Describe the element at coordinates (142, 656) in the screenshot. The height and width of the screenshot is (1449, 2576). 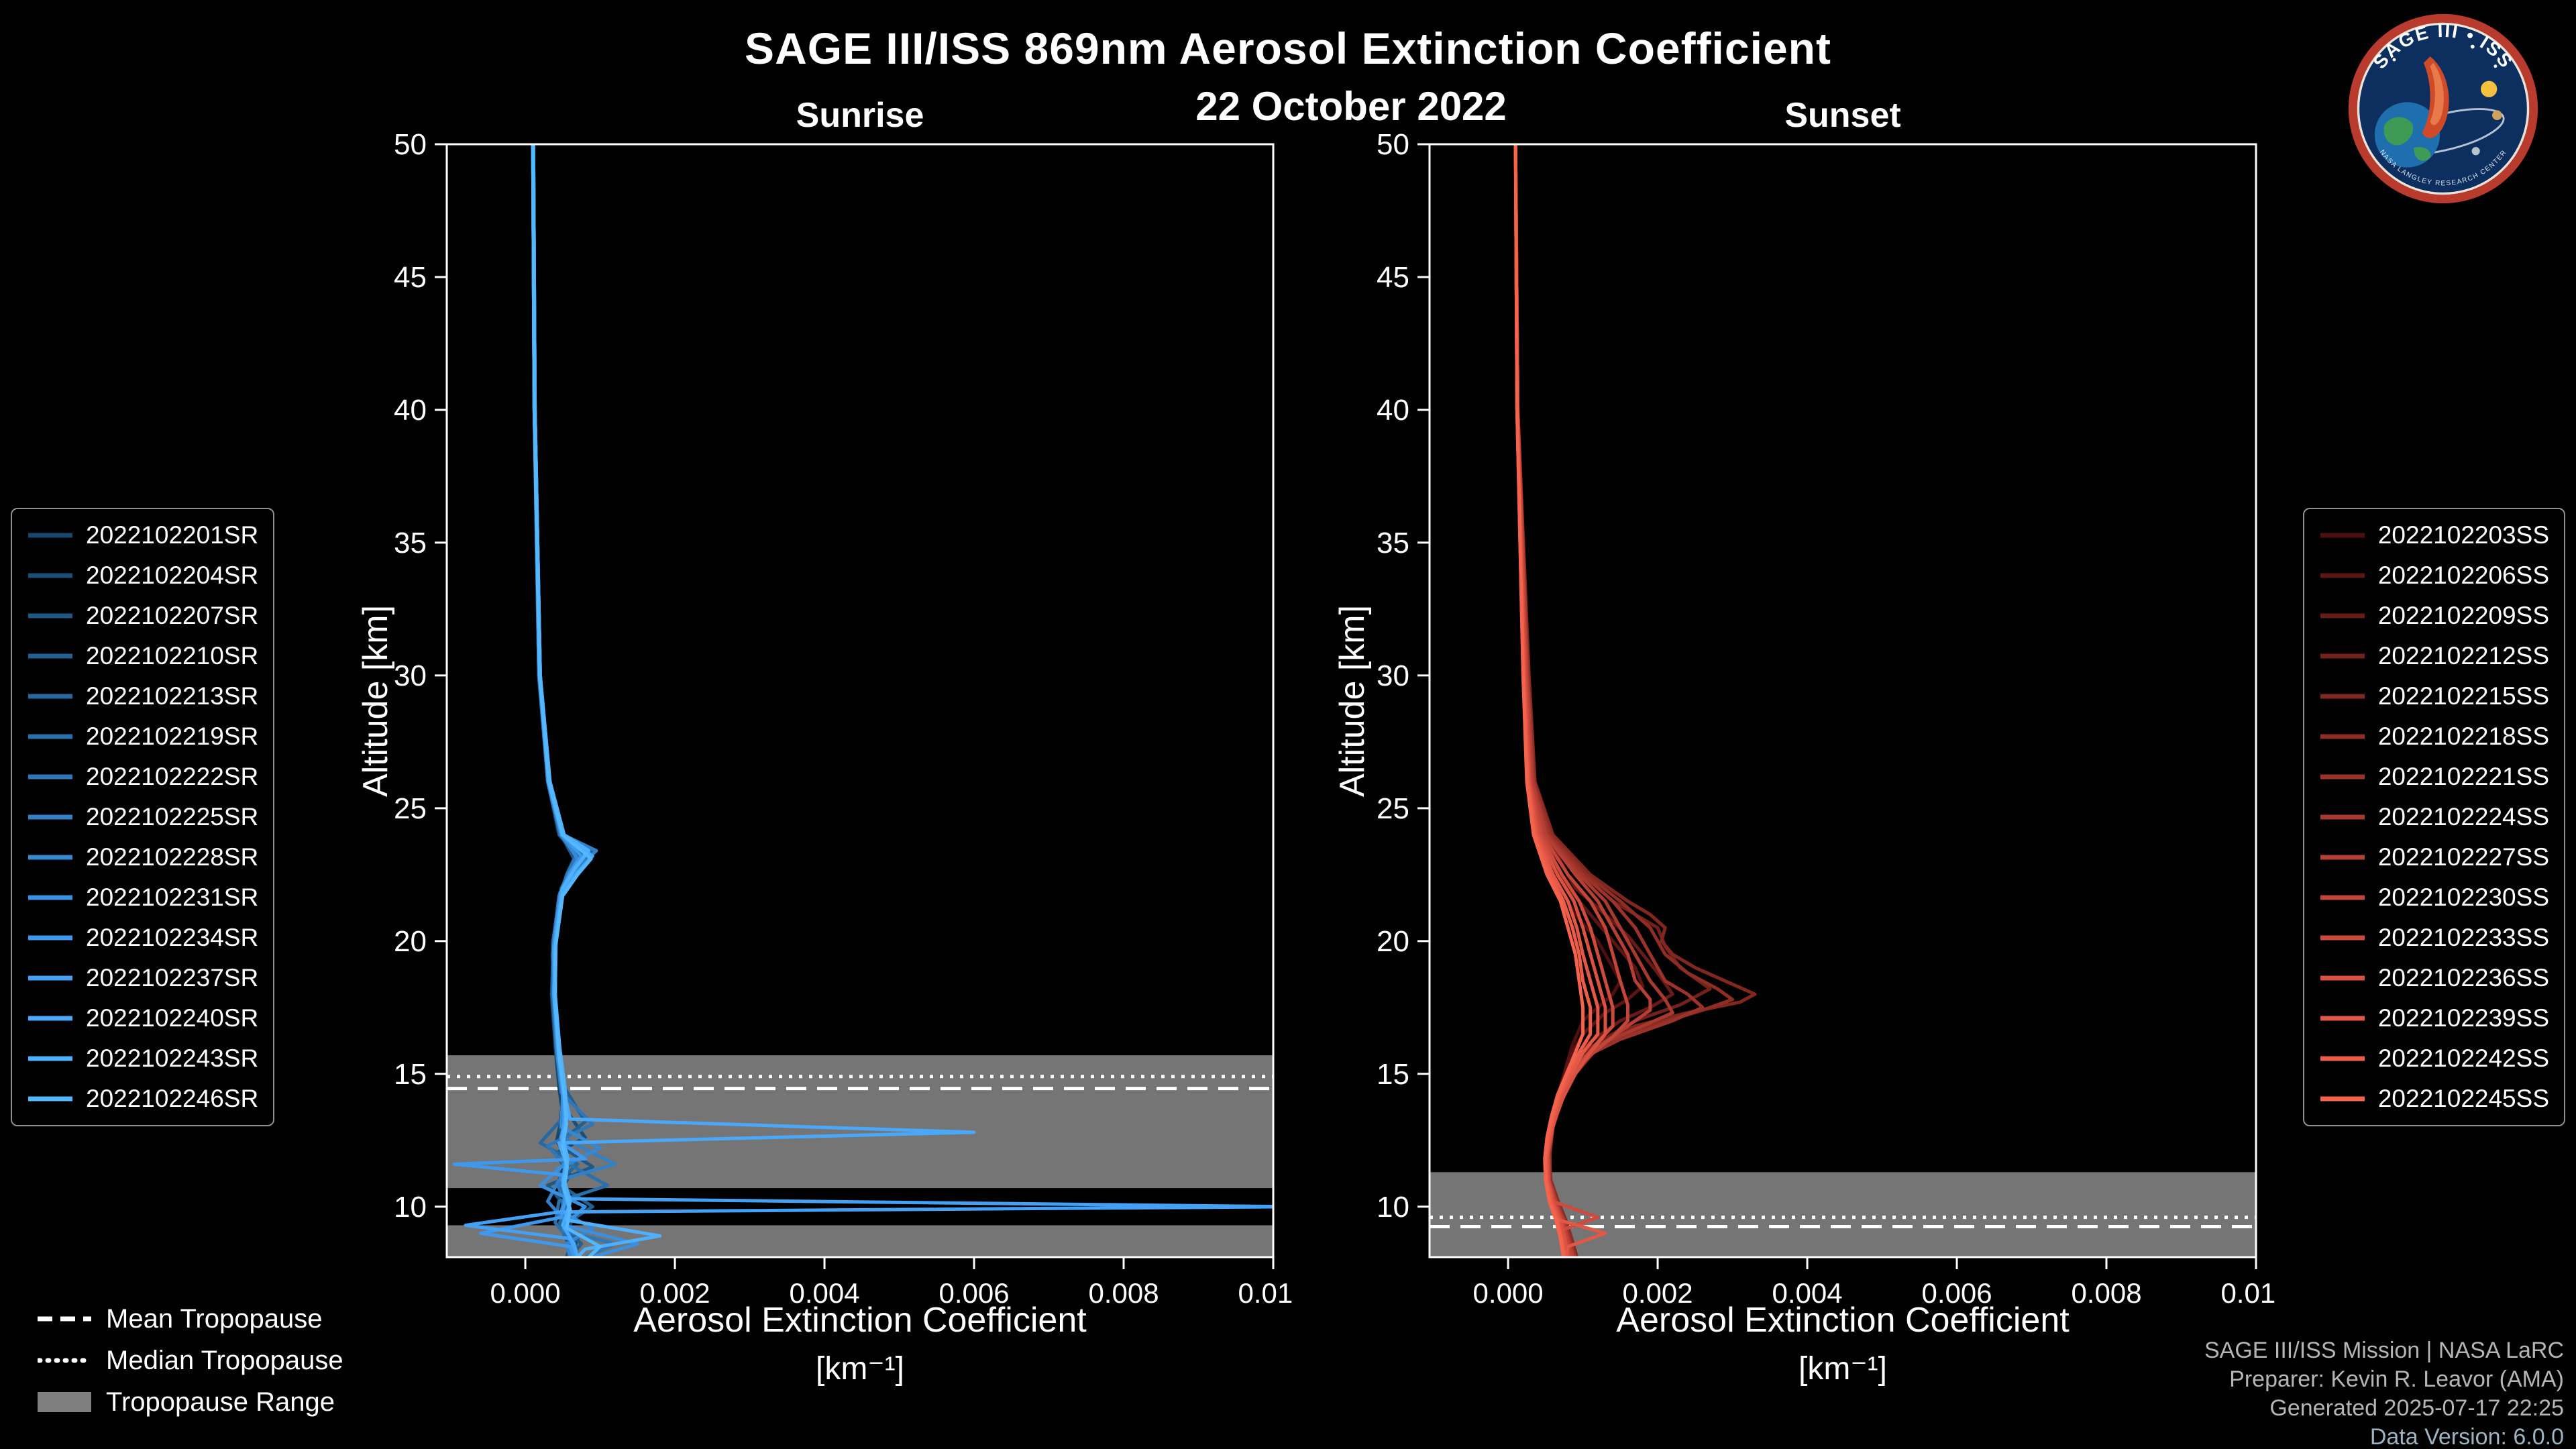
I see `legend-item: 2022102210SR` at that location.